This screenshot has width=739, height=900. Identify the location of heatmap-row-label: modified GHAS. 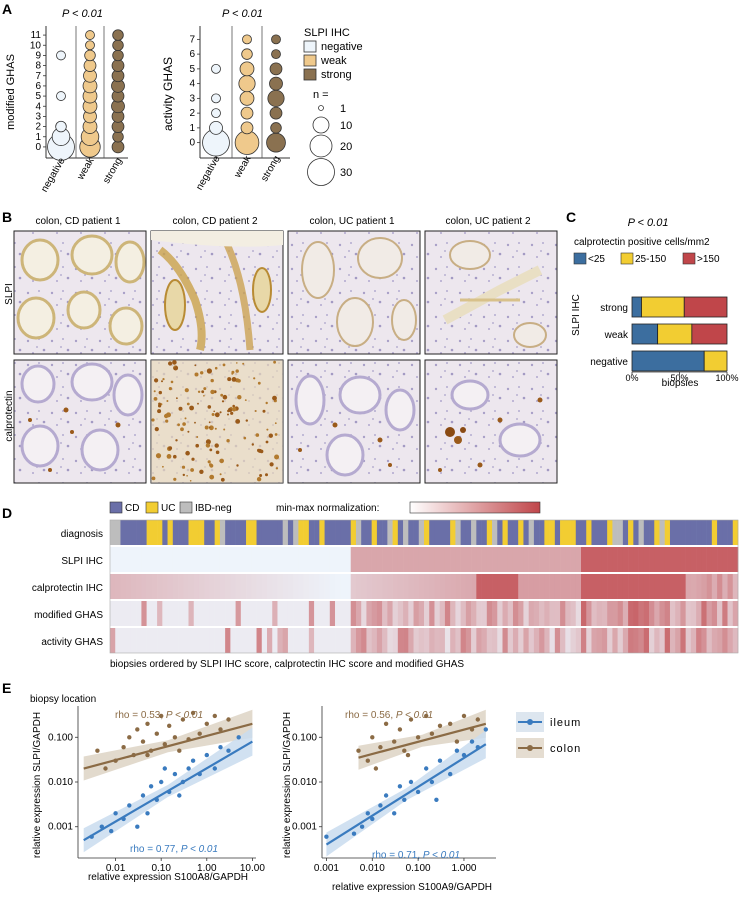
(68, 615).